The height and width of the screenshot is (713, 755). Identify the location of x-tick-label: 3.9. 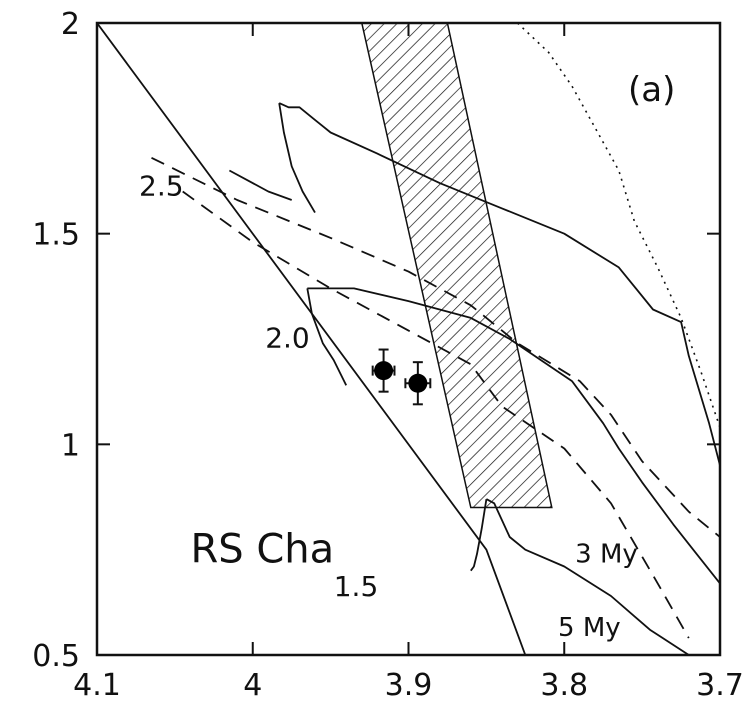
(409, 685).